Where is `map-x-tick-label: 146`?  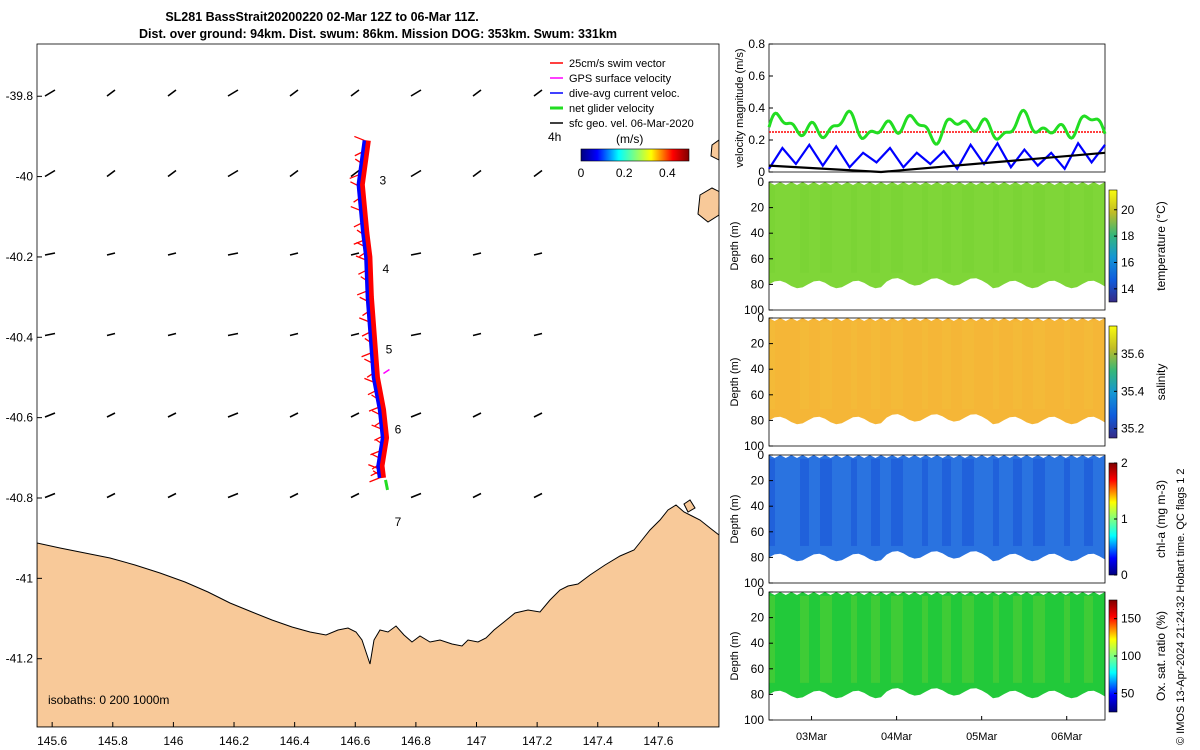
map-x-tick-label: 146 is located at coordinates (173, 741).